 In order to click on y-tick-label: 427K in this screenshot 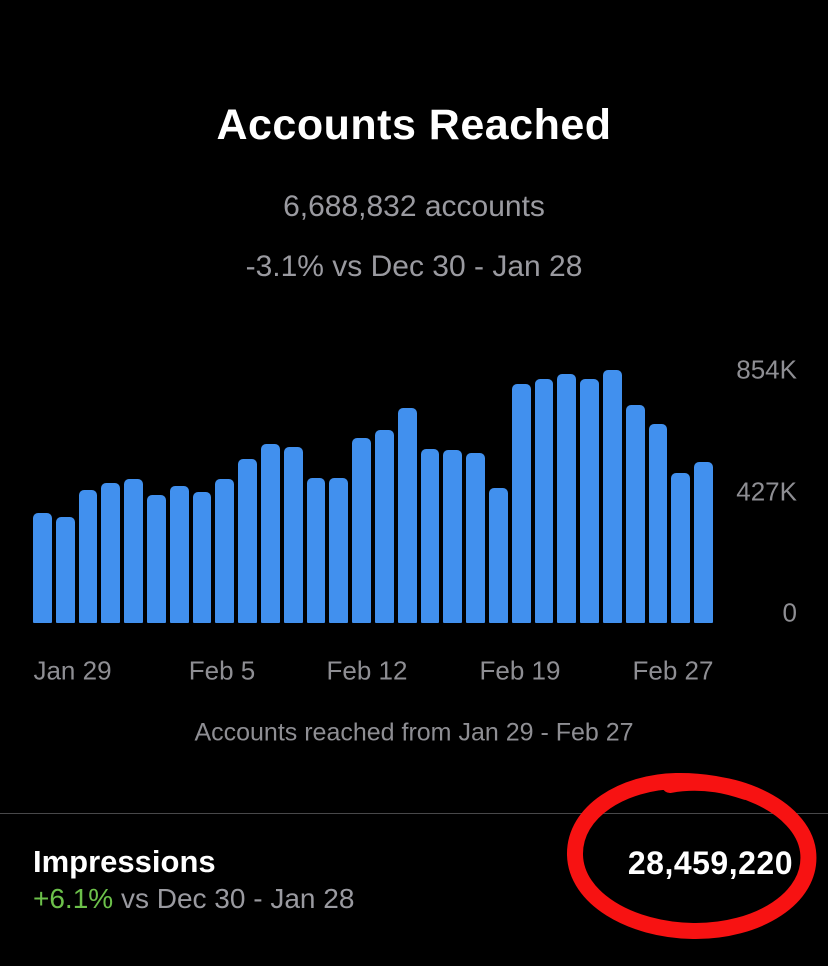, I will do `click(766, 491)`.